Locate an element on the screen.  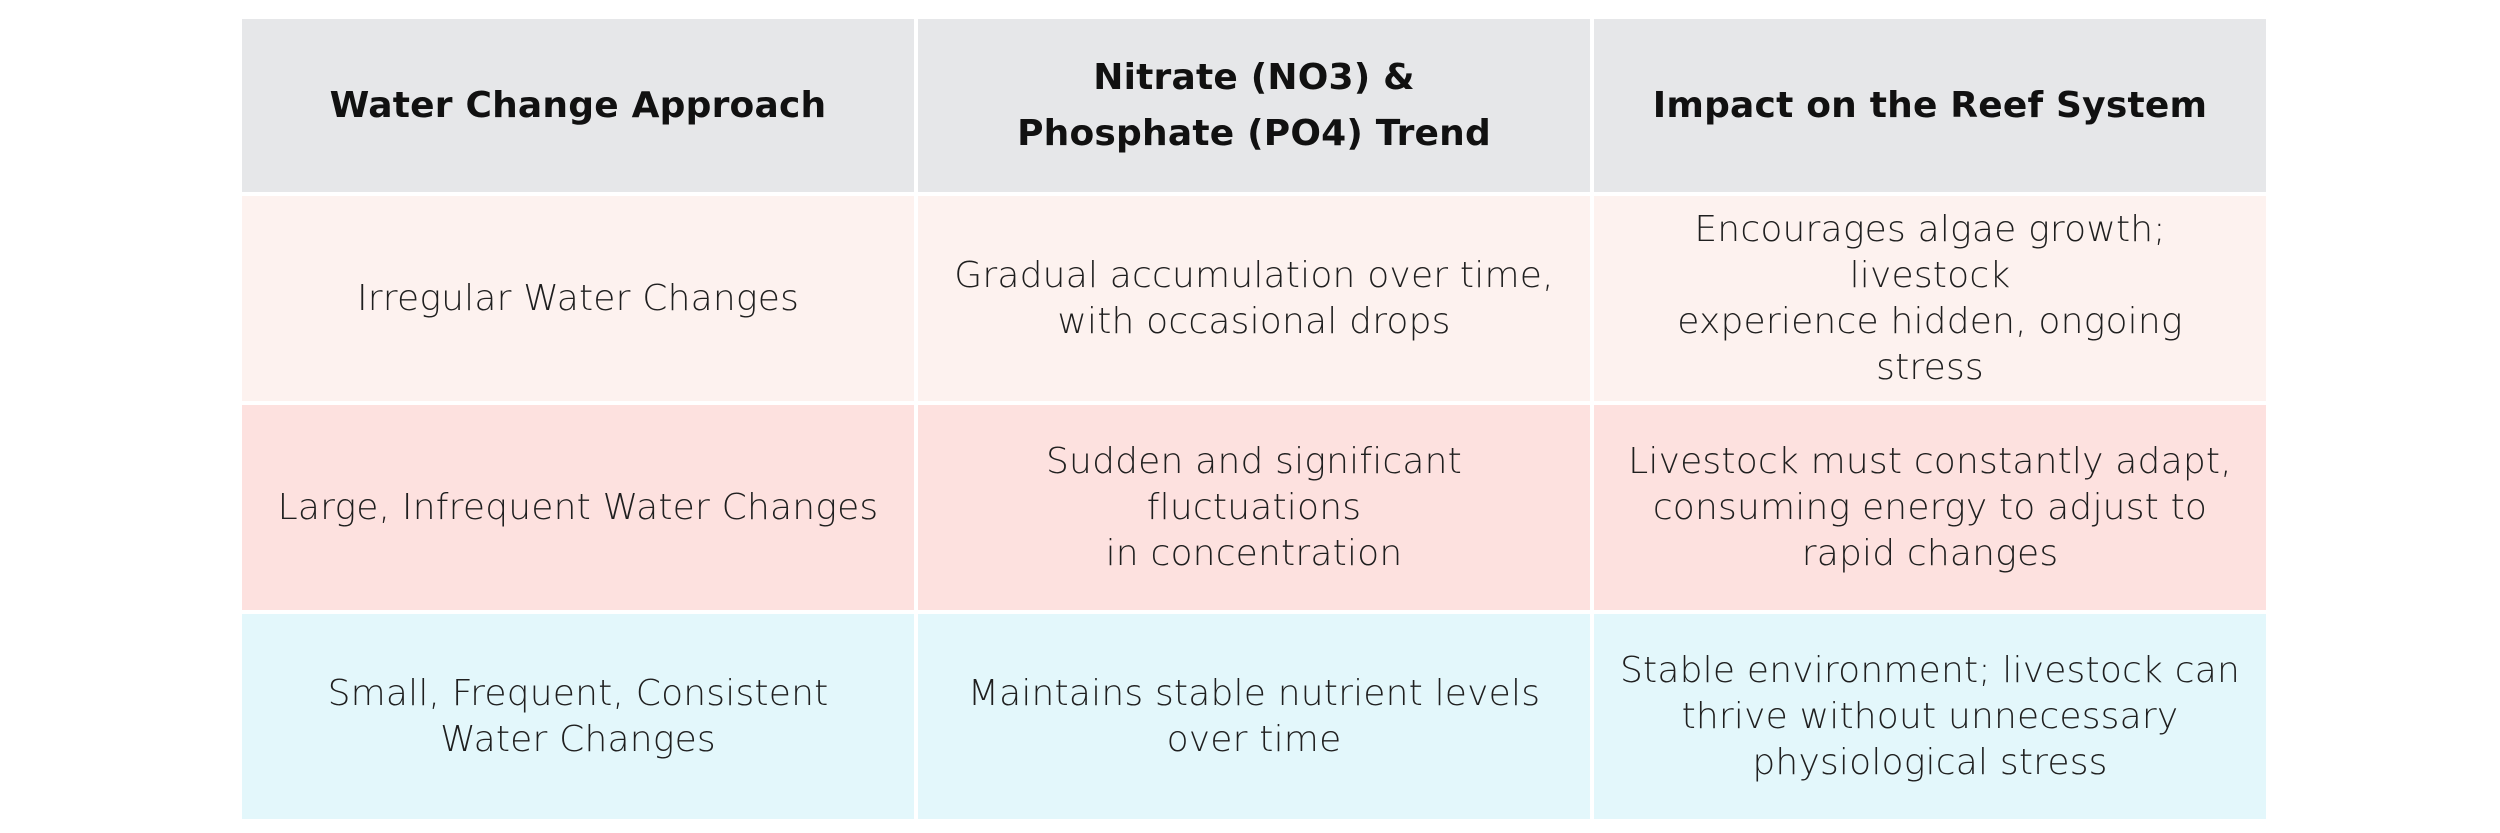
cell-text: Large, Infrequent Water Changes is located at coordinates (578, 507).